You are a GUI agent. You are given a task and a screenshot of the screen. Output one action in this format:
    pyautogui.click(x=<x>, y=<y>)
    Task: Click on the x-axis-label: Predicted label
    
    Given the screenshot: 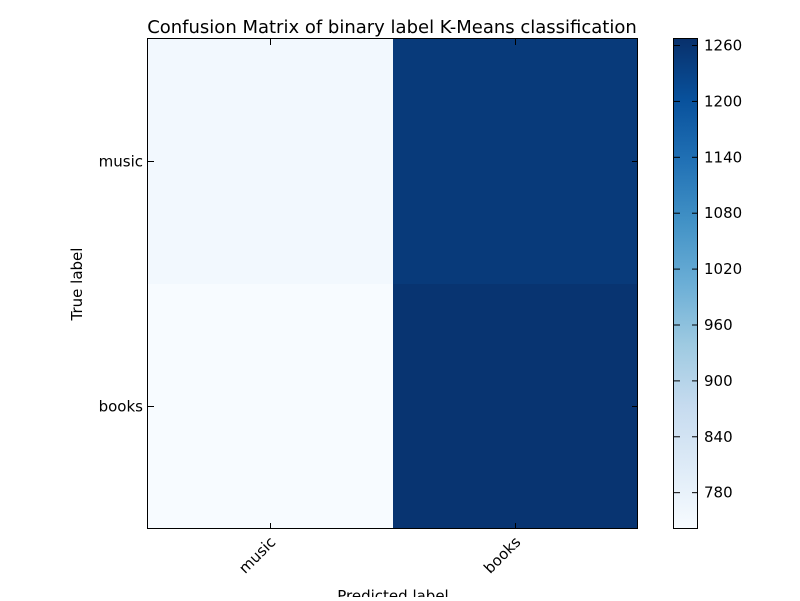 What is the action you would take?
    pyautogui.click(x=392, y=592)
    